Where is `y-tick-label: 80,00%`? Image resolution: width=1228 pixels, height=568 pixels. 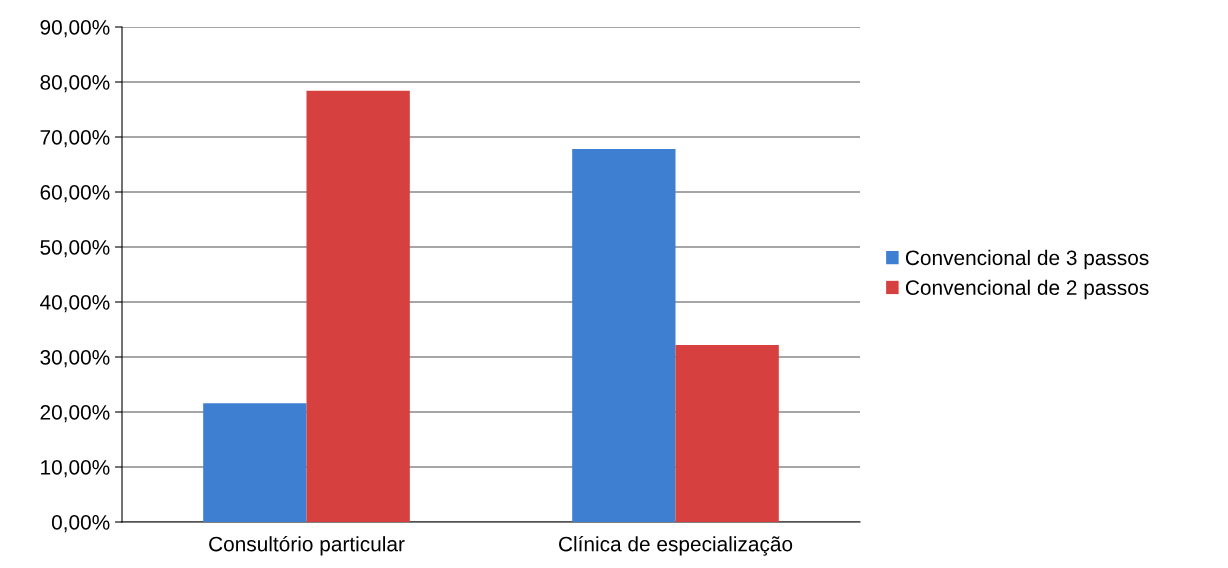 y-tick-label: 80,00% is located at coordinates (75, 84).